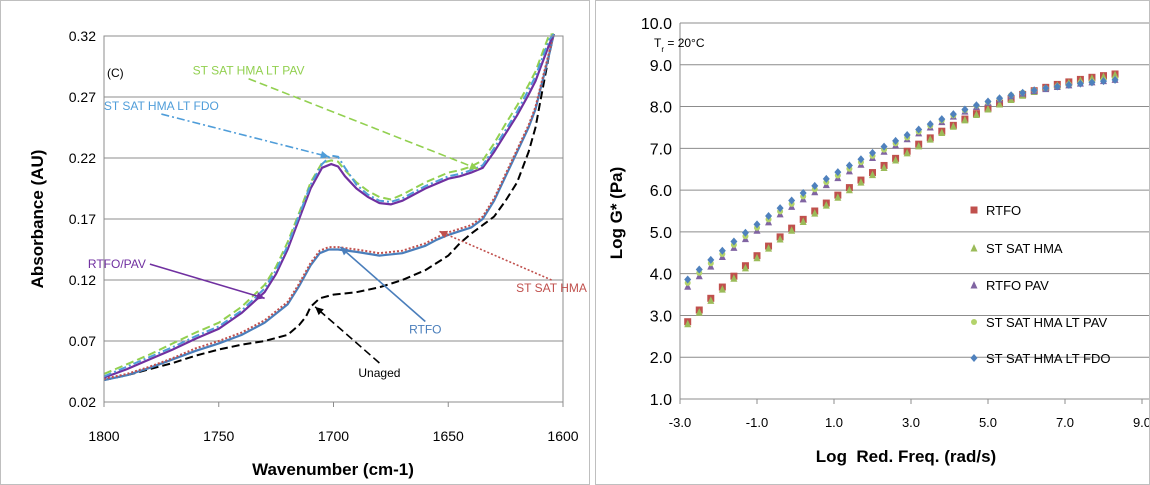  What do you see at coordinates (82, 158) in the screenshot?
I see `y-tick-label: 0.22` at bounding box center [82, 158].